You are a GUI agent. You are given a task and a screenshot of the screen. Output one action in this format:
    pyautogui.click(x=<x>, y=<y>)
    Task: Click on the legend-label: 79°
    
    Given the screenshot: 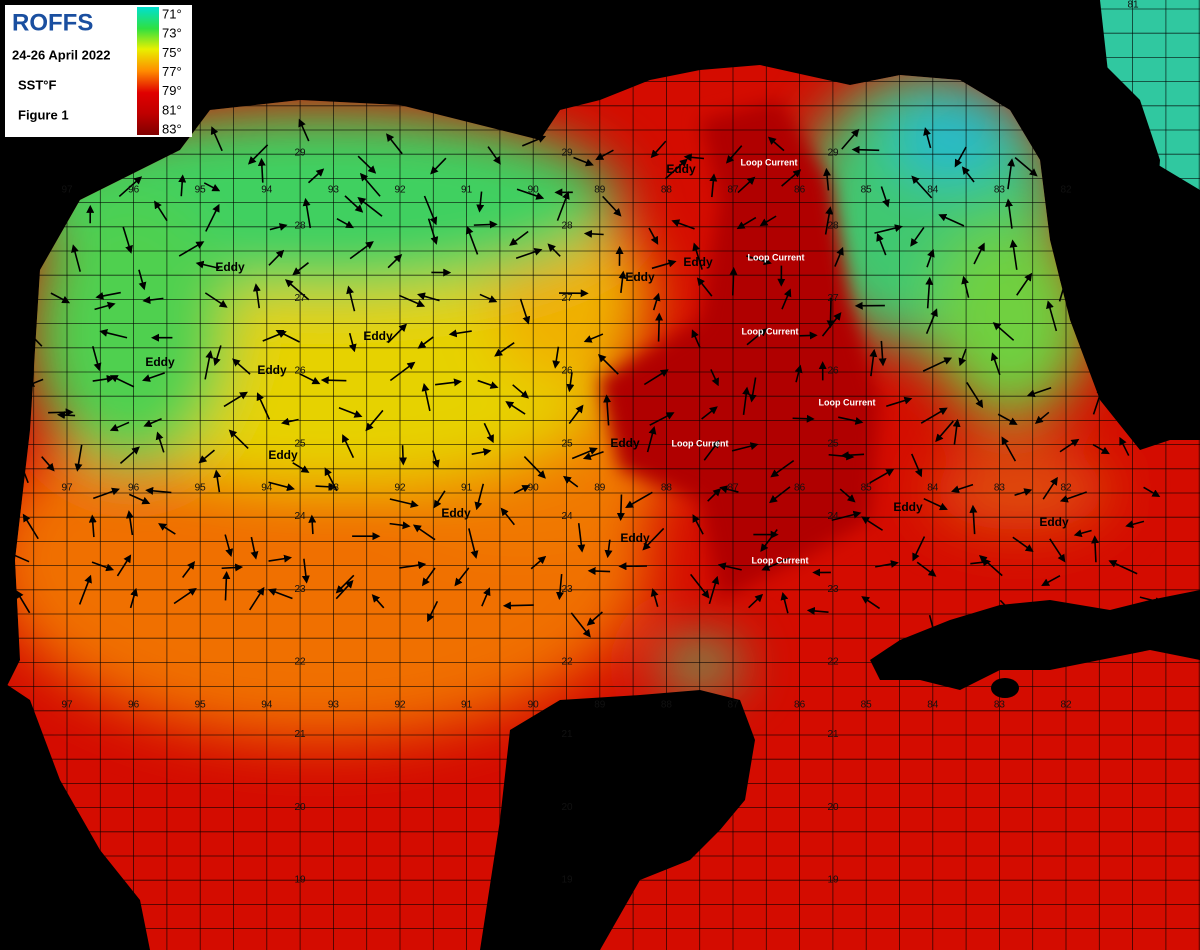 What is the action you would take?
    pyautogui.click(x=172, y=90)
    